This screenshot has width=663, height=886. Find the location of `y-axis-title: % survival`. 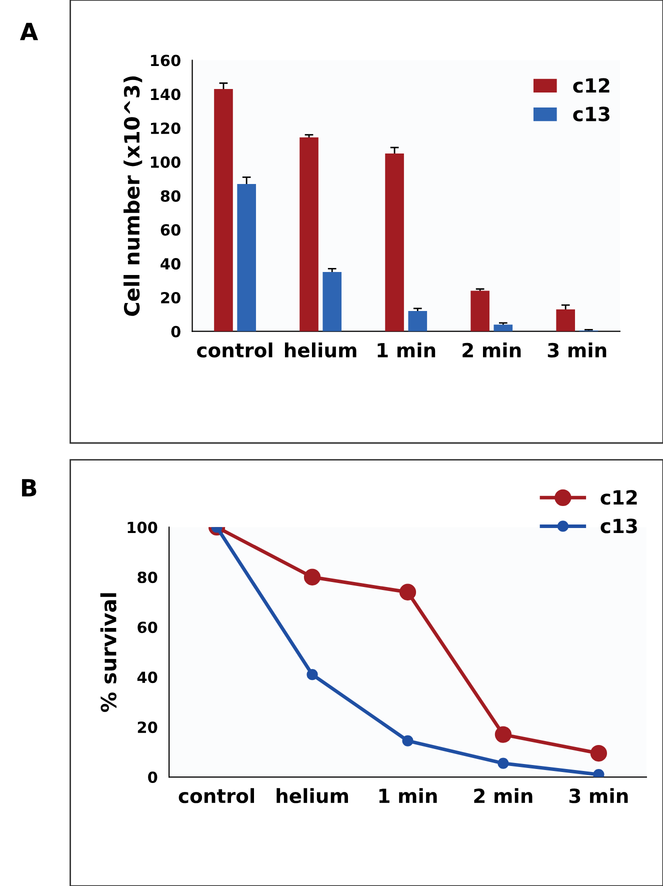

y-axis-title: % survival is located at coordinates (108, 652).